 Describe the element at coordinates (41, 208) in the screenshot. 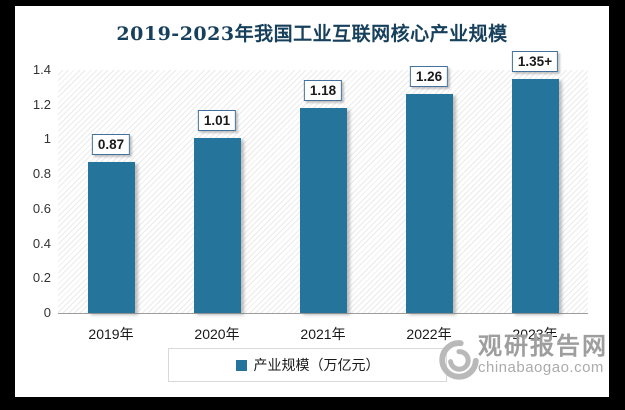

I see `y-tick-label: 0.6` at that location.